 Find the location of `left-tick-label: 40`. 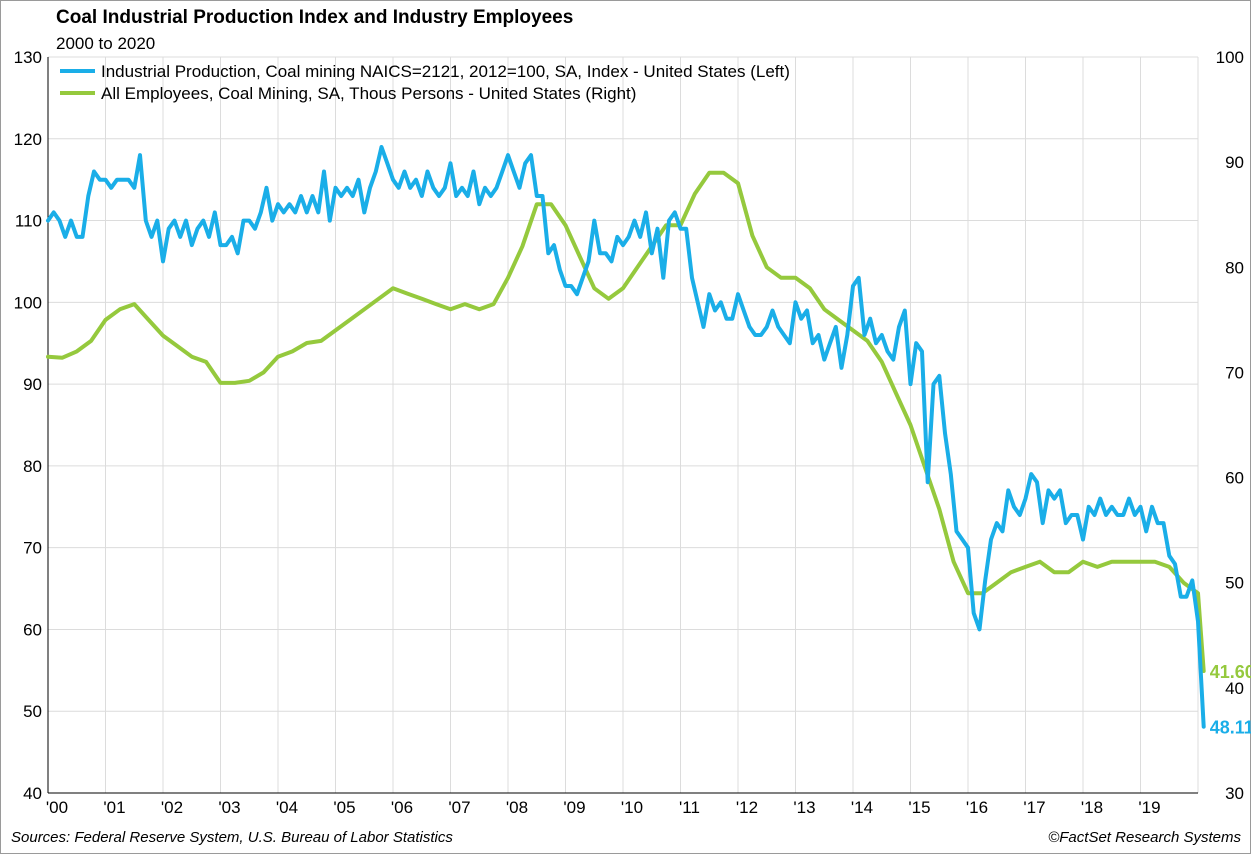

left-tick-label: 40 is located at coordinates (32, 793).